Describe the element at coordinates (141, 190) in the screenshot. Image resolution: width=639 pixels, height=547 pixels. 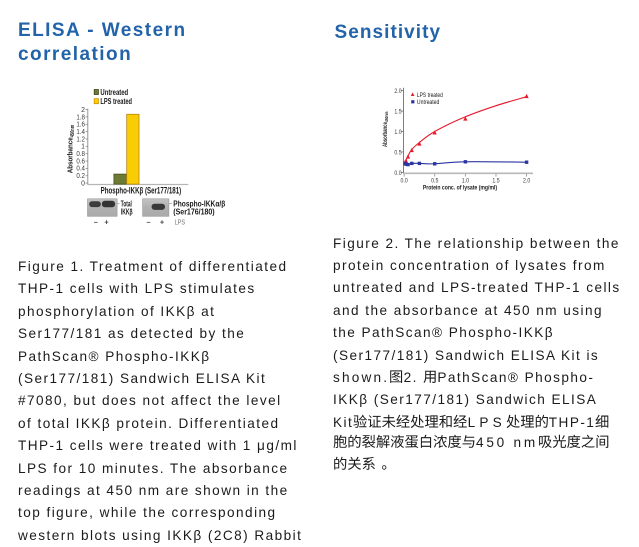
I see `svg-text: Phospho-IKKβ (Ser177/181)` at that location.